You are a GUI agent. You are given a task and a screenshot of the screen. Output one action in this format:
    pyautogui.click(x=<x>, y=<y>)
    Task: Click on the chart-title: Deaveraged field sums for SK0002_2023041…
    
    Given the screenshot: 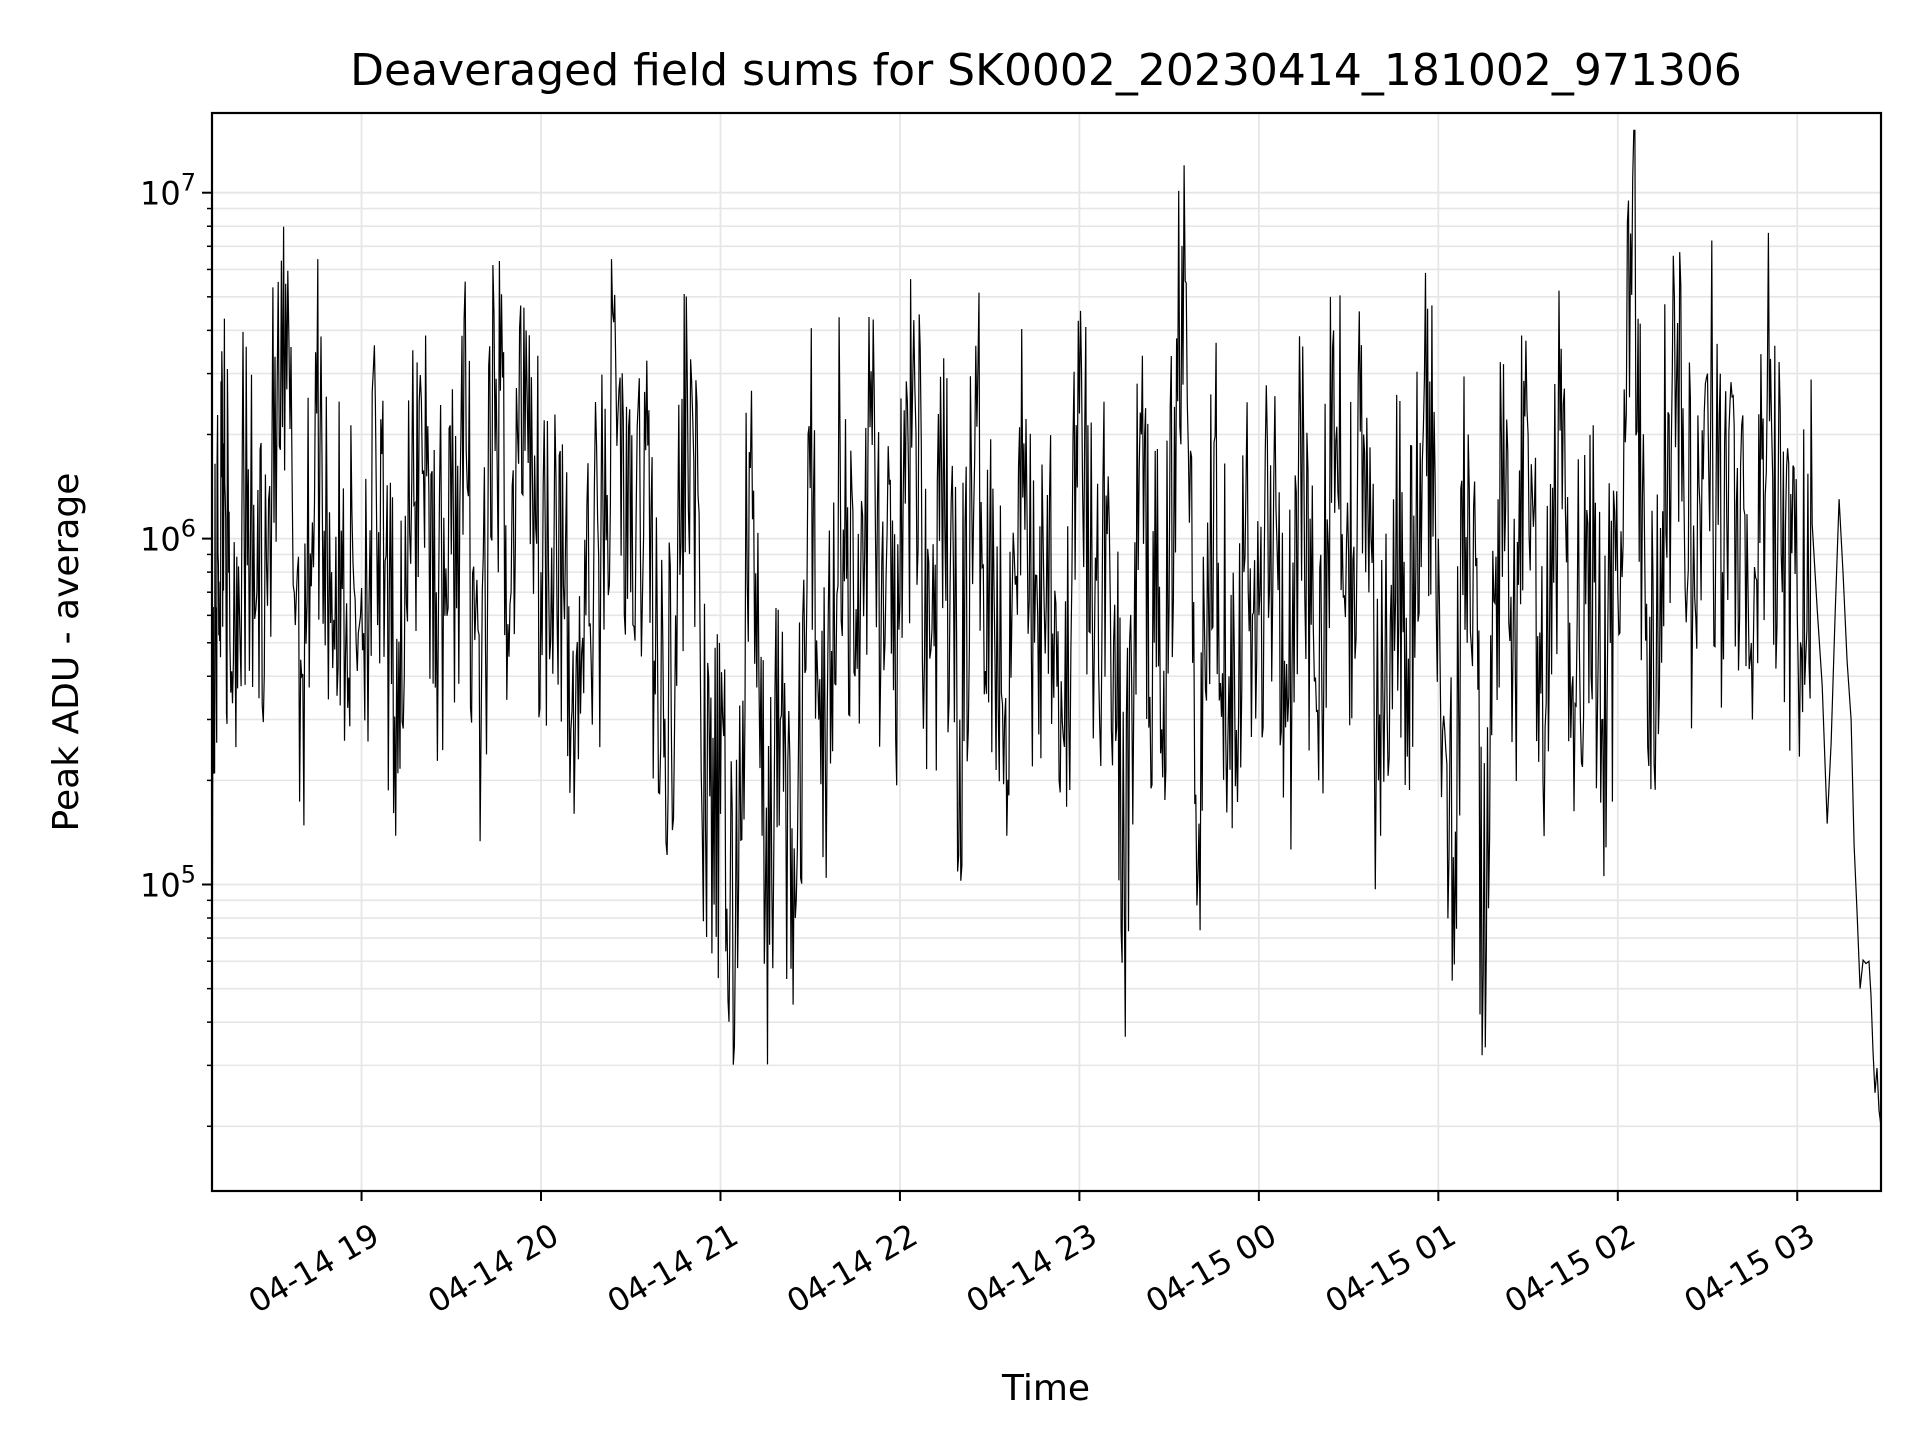 What is the action you would take?
    pyautogui.click(x=1046, y=70)
    